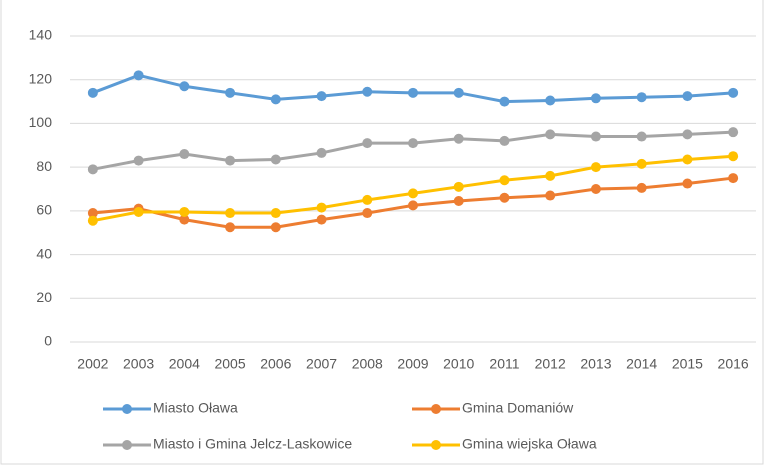 The height and width of the screenshot is (471, 765). Describe the element at coordinates (412, 364) in the screenshot. I see `x-tick-label: 2009` at that location.